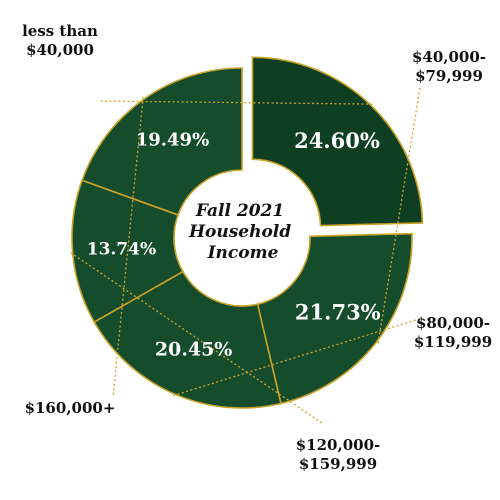 The image size is (500, 500). I want to click on slice-value-label: 24.60%, so click(337, 140).